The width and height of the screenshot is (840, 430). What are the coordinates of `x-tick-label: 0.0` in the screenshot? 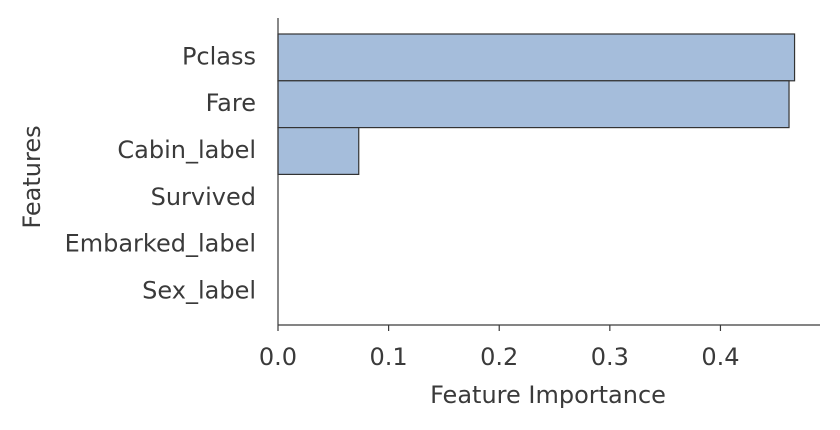 It's located at (278, 357).